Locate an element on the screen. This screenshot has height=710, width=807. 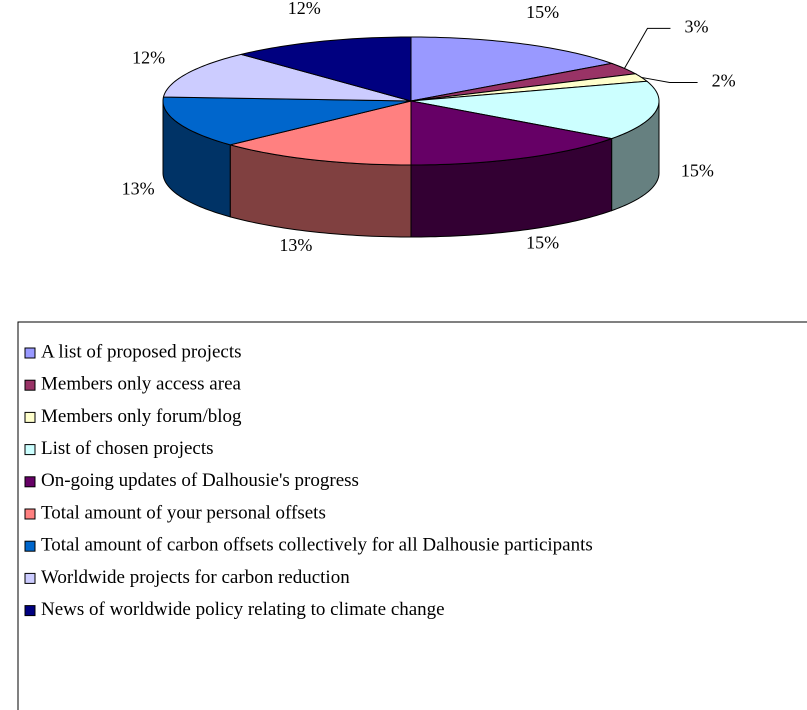
legend-label: Total amount of your personal offsets is located at coordinates (183, 512).